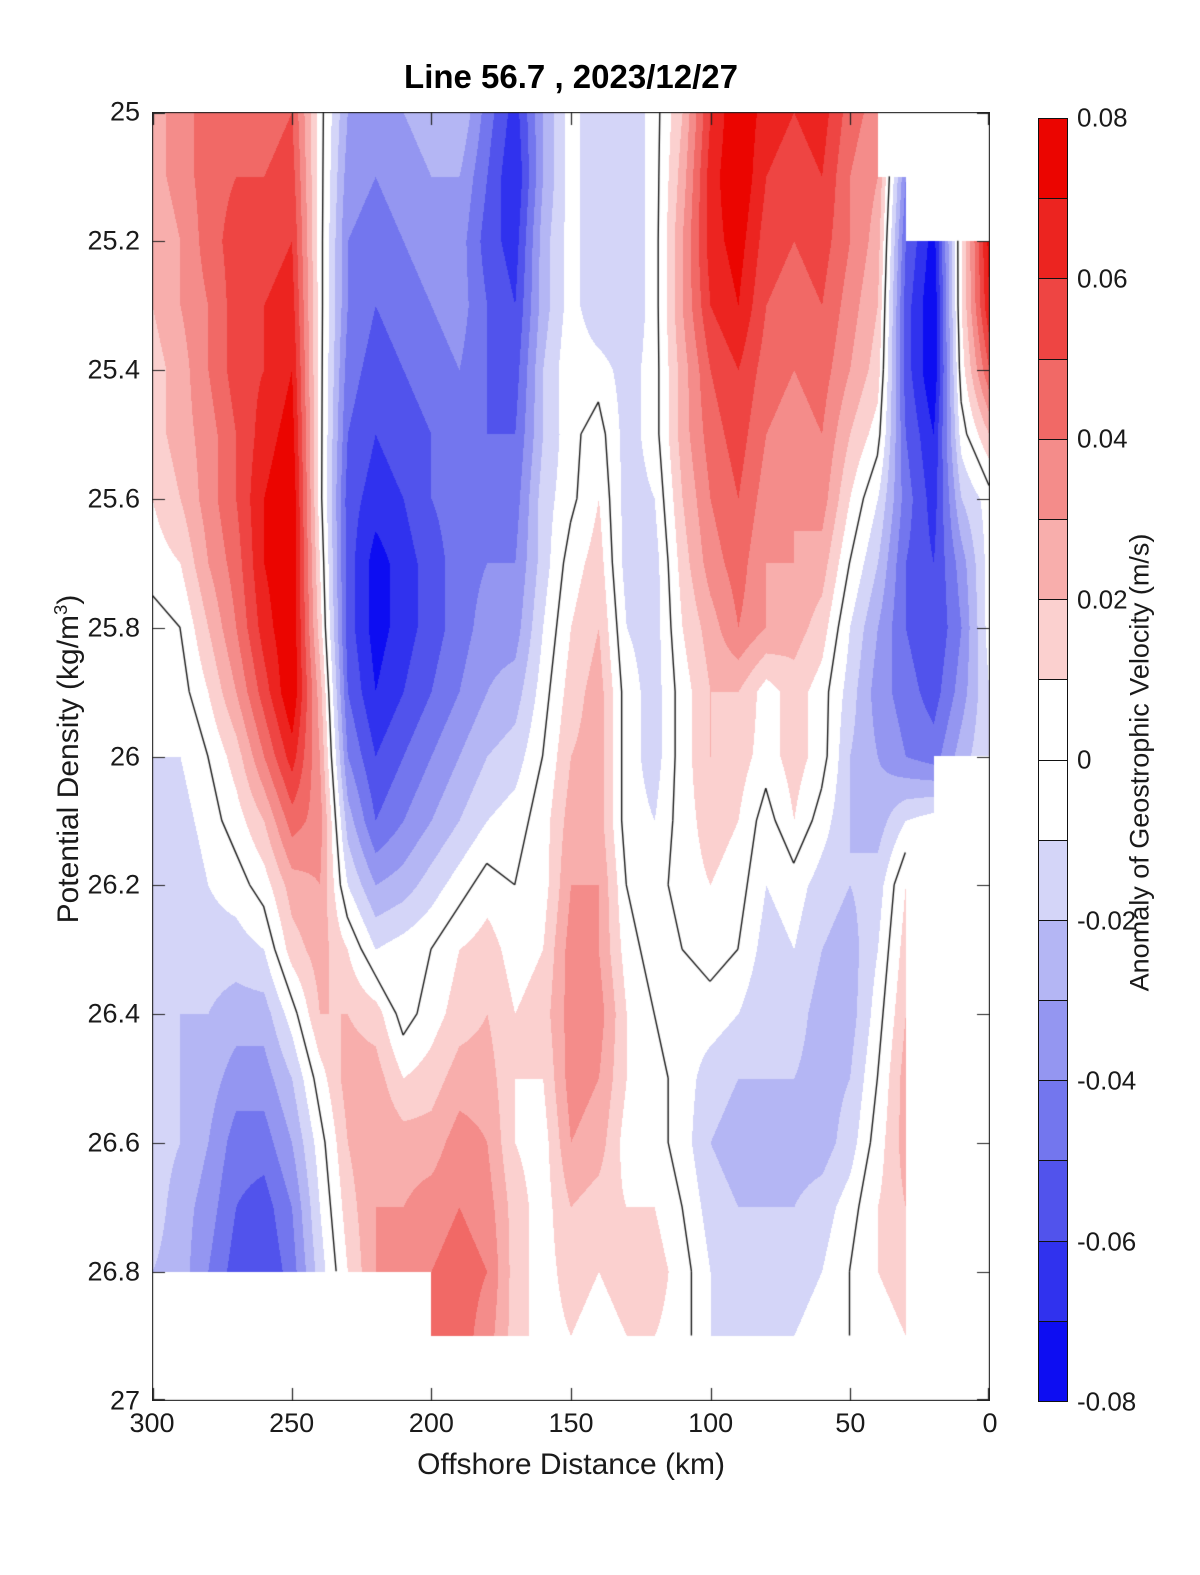 This screenshot has height=1575, width=1200. Describe the element at coordinates (113, 1142) in the screenshot. I see `y-tick-label: 26.6` at that location.